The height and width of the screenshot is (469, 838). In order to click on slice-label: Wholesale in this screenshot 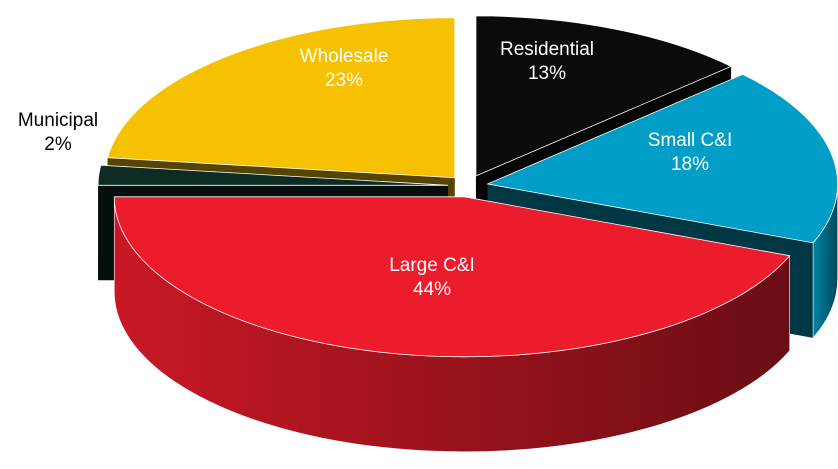, I will do `click(344, 56)`.